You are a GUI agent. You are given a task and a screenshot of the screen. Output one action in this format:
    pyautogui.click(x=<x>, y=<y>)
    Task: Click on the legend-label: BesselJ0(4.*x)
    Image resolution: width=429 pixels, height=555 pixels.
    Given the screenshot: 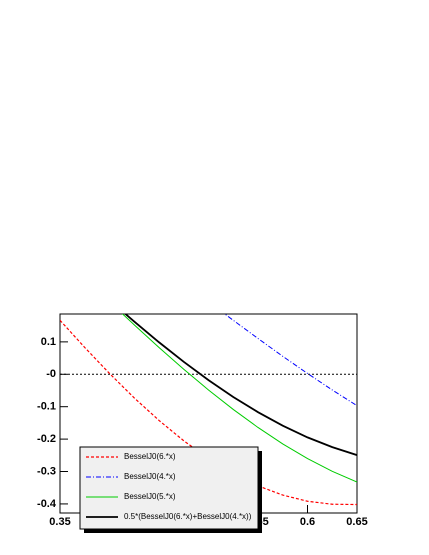 What is the action you would take?
    pyautogui.click(x=150, y=476)
    